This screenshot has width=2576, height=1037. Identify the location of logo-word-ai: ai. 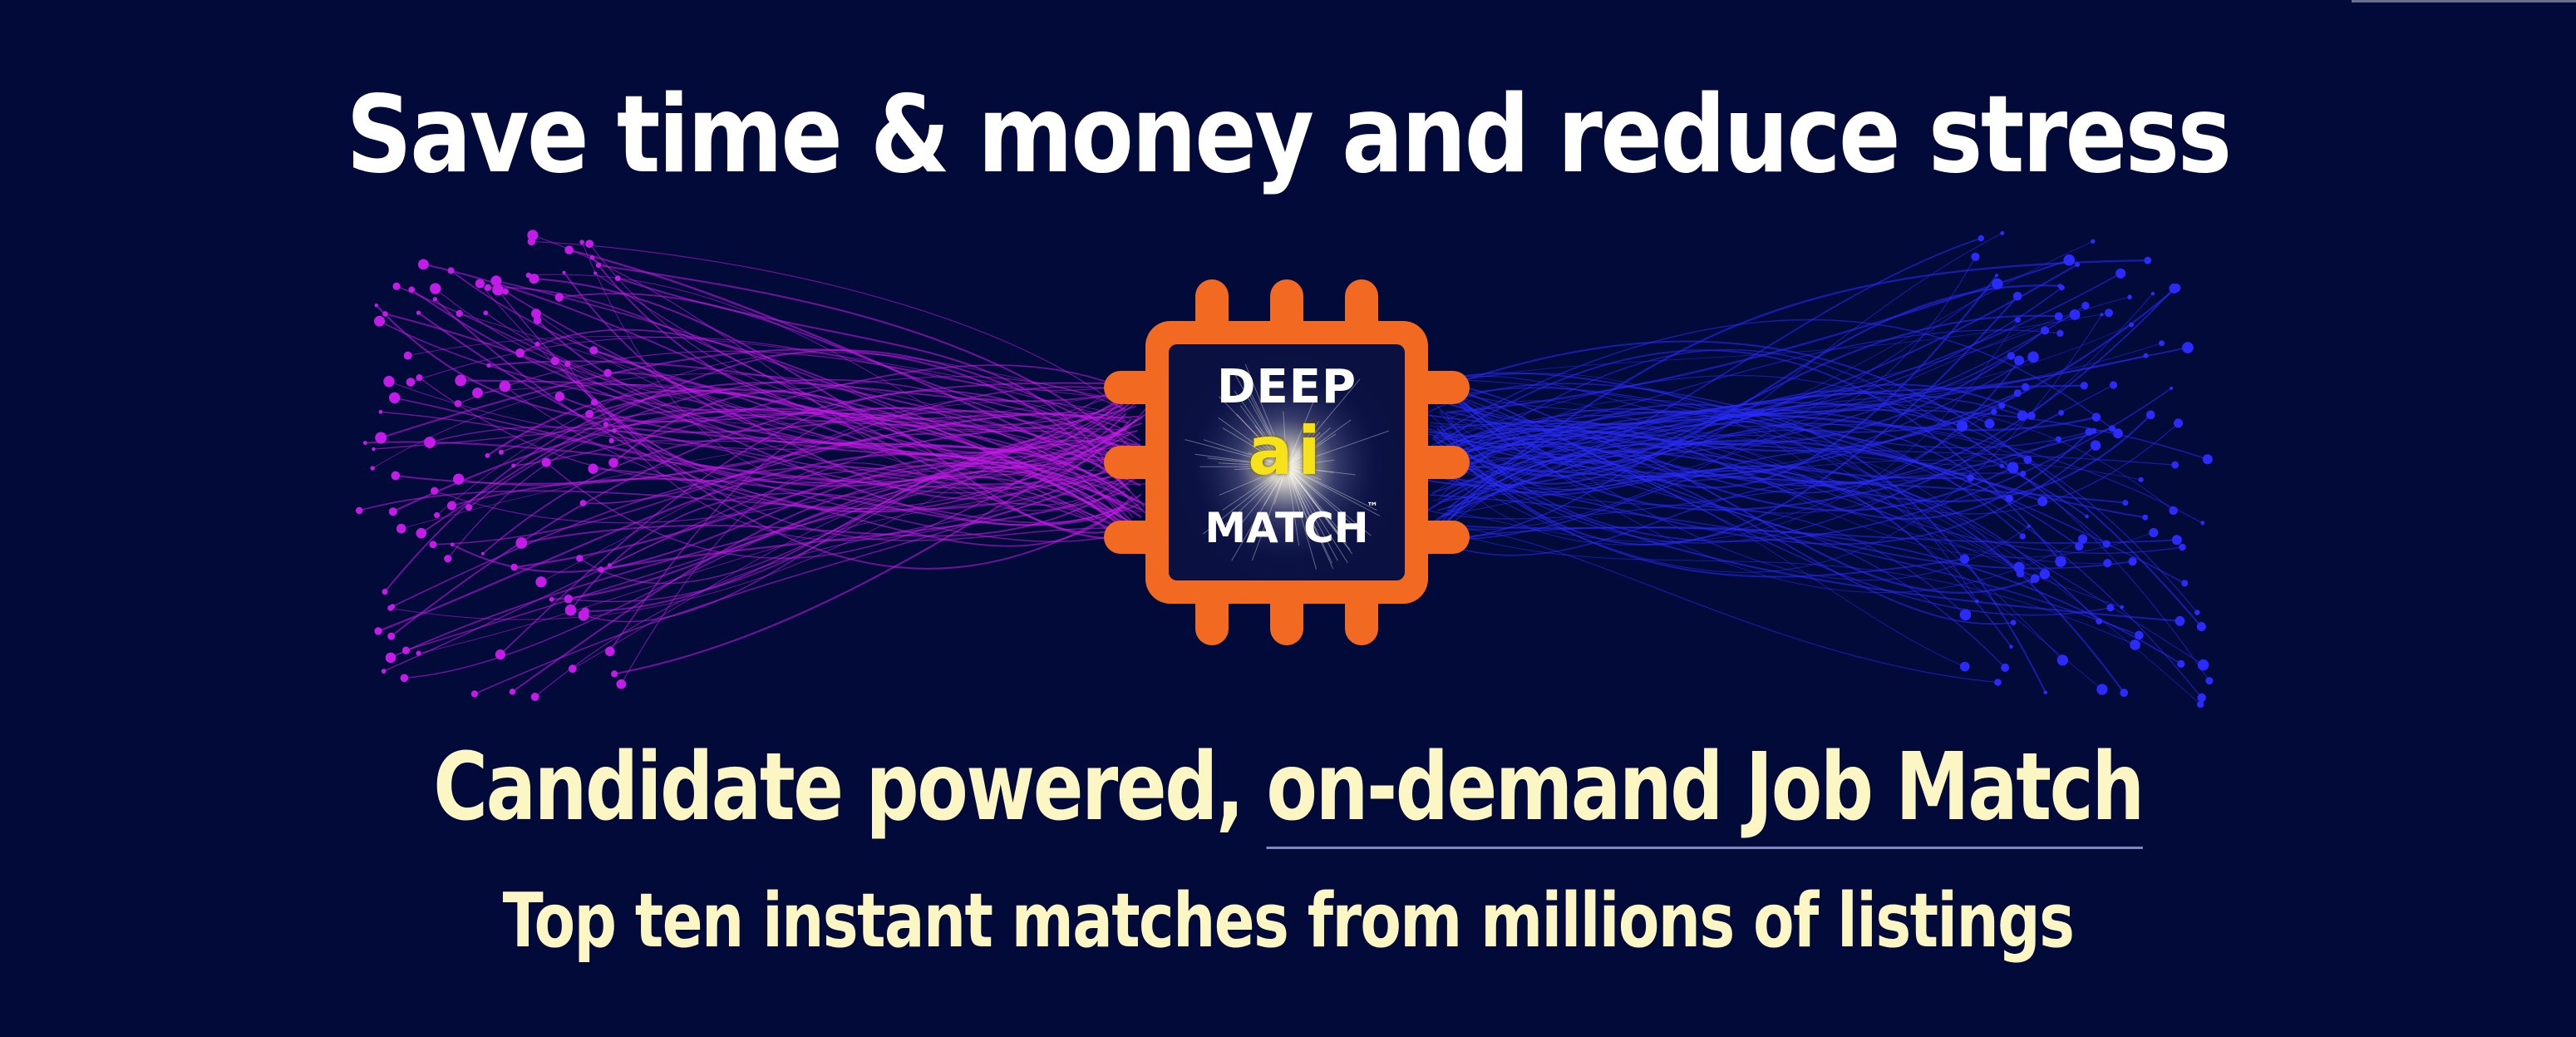
(1287, 451).